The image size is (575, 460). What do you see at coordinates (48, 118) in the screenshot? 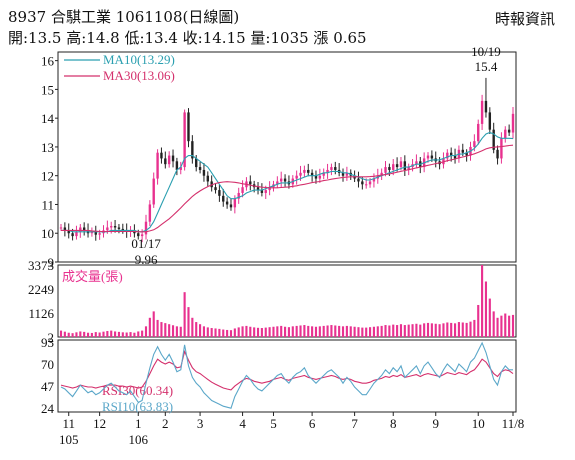
I see `price-tick-label: 14` at bounding box center [48, 118].